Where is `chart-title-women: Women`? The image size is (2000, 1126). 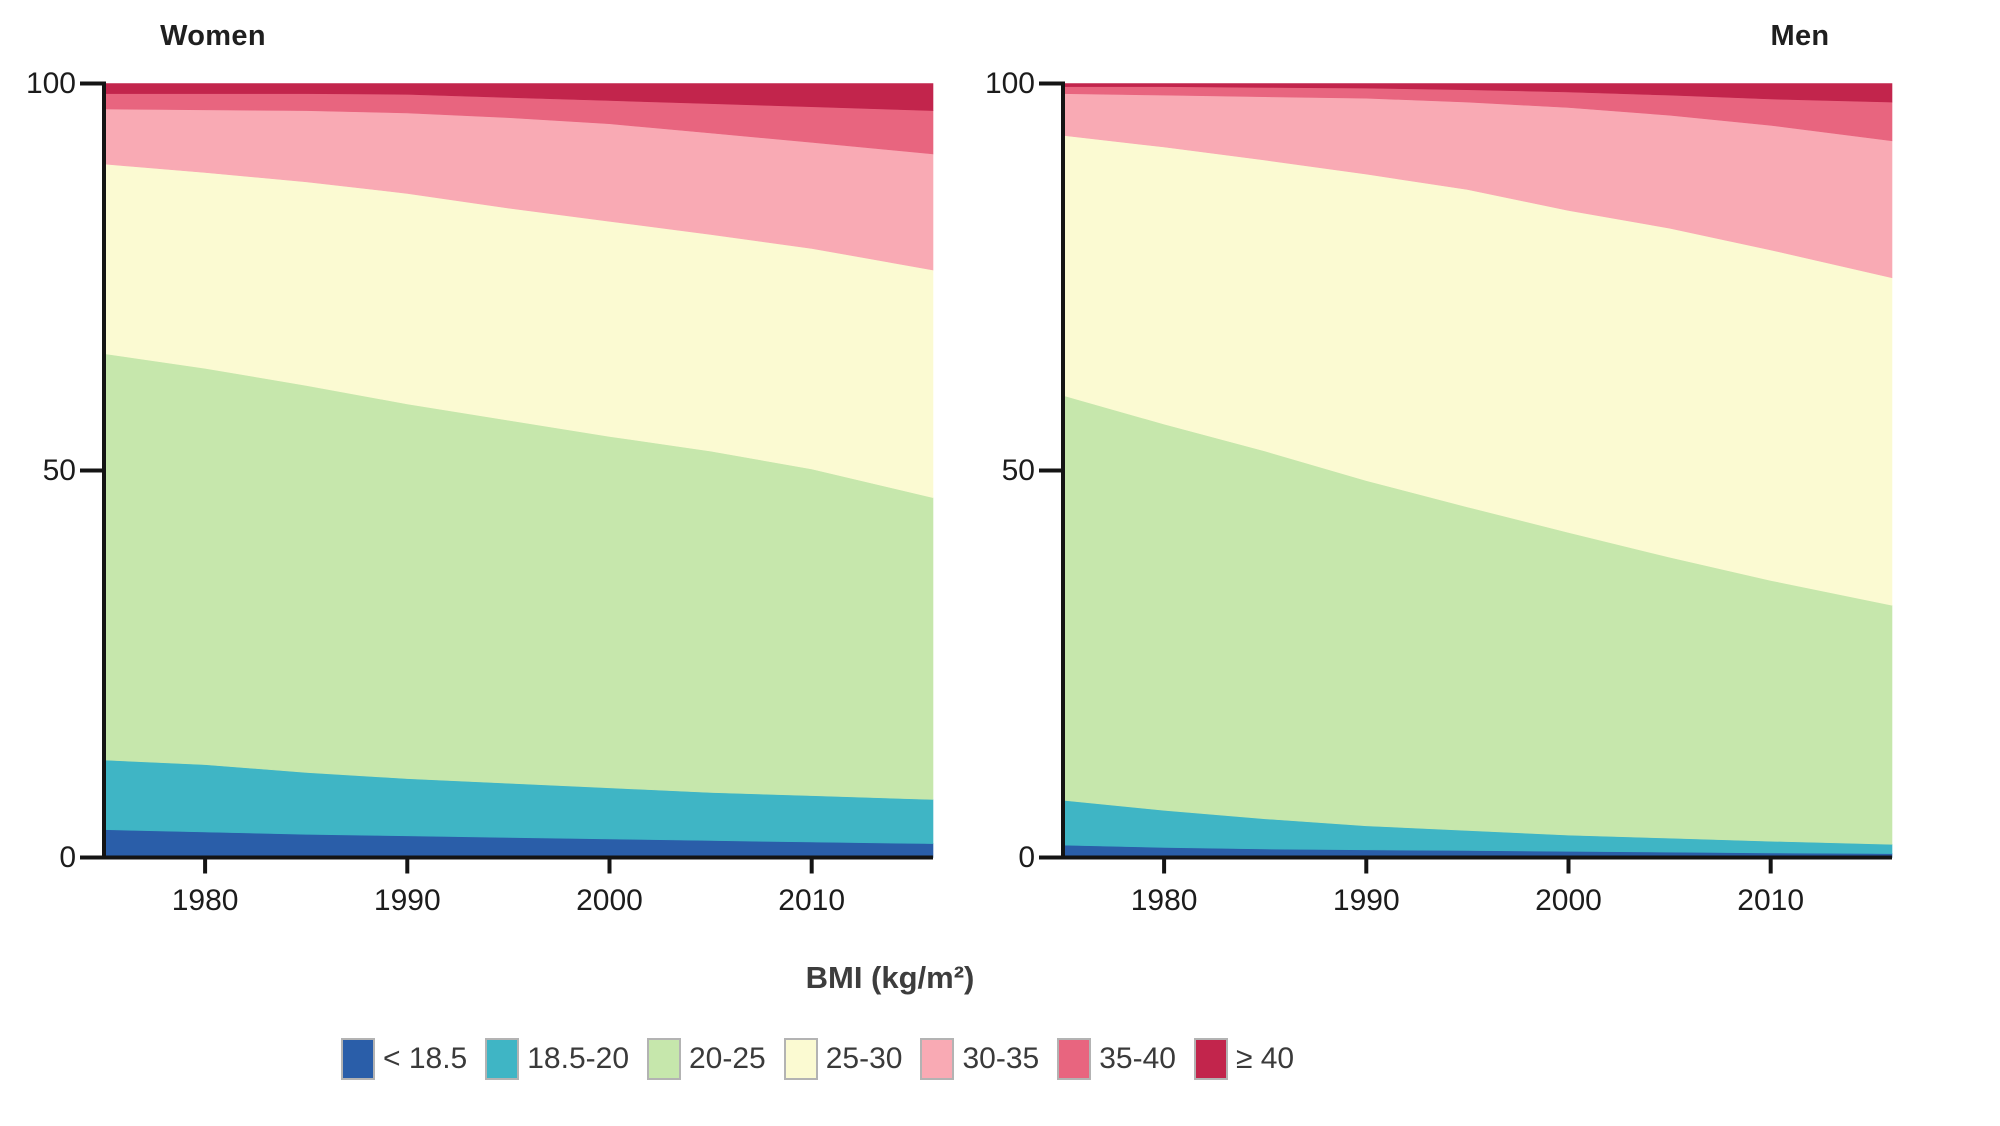
chart-title-women: Women is located at coordinates (213, 36).